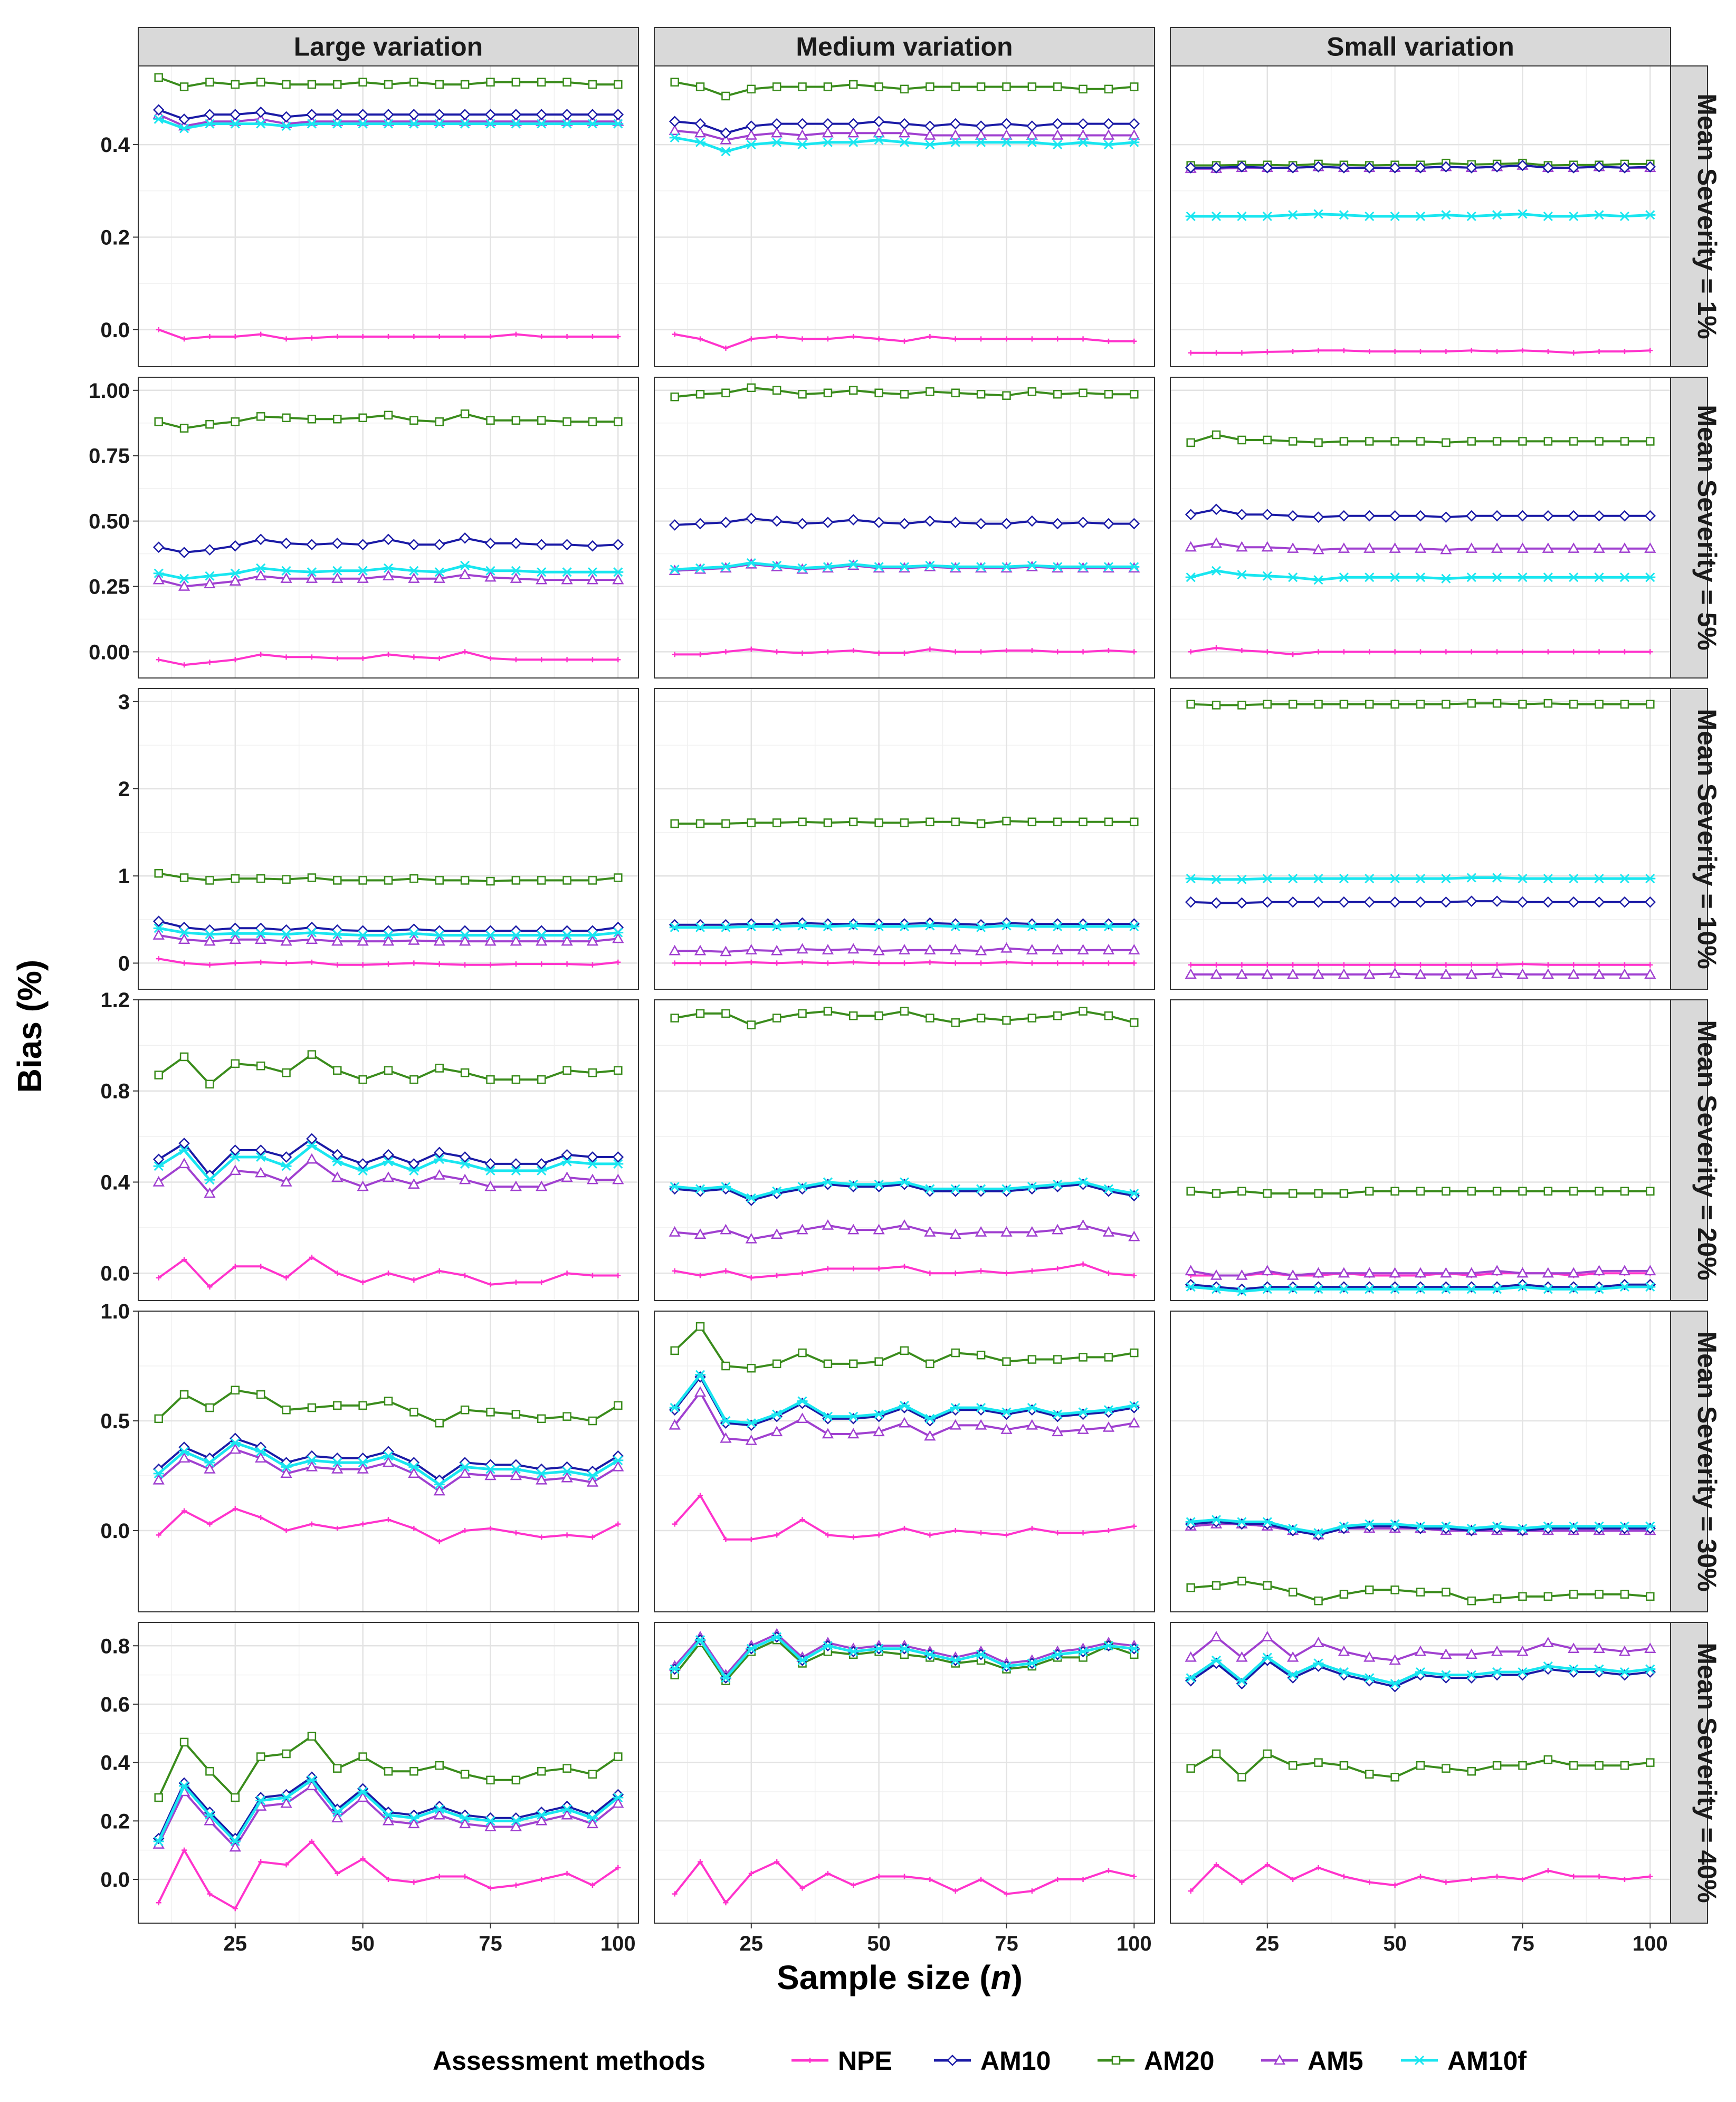 Image resolution: width=1736 pixels, height=2102 pixels. What do you see at coordinates (115, 330) in the screenshot?
I see `y-tick-label: 0.0` at bounding box center [115, 330].